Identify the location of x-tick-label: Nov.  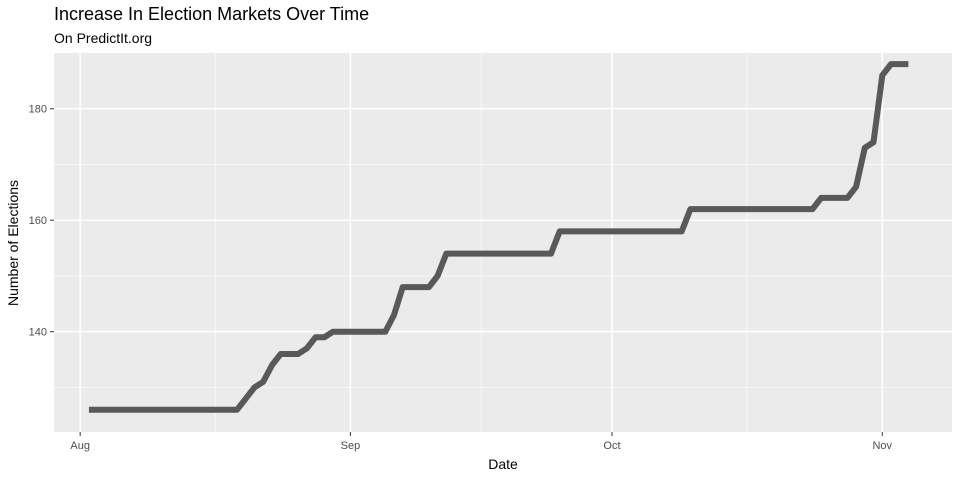
(882, 446).